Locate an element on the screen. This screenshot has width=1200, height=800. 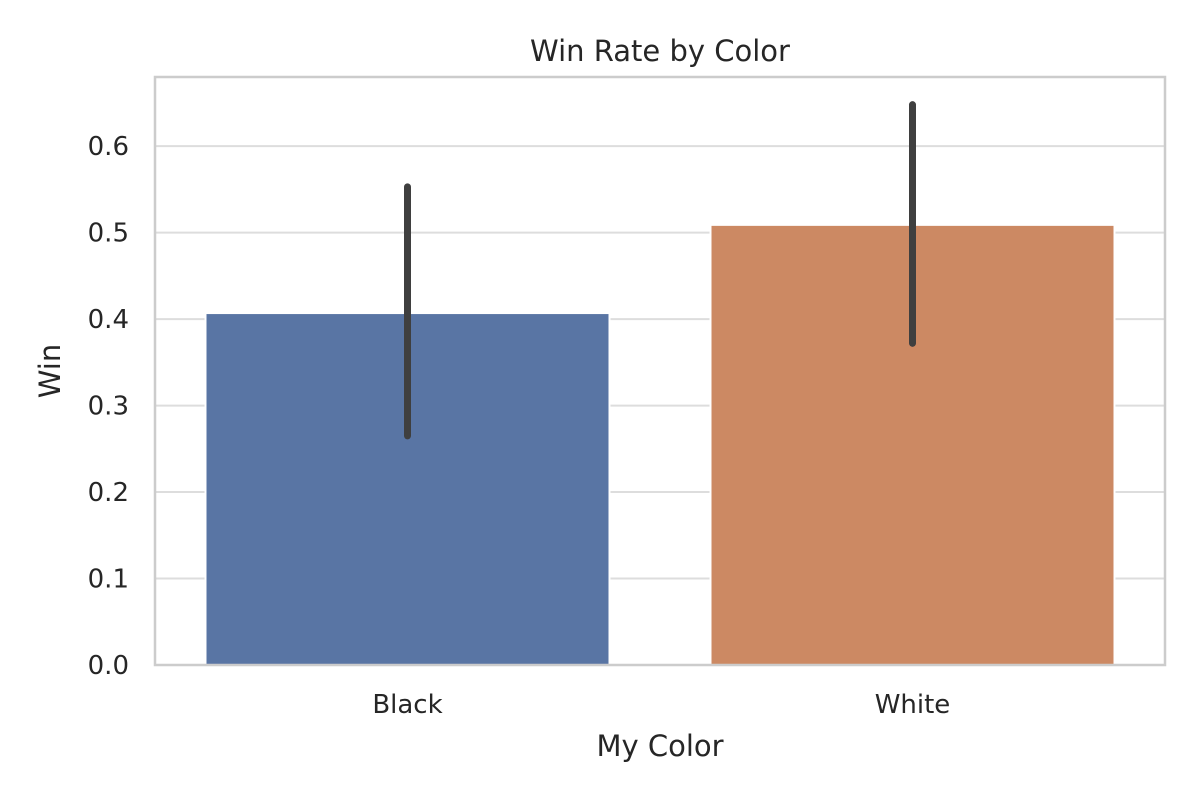
x-tick-labels: Black White is located at coordinates (661, 705).